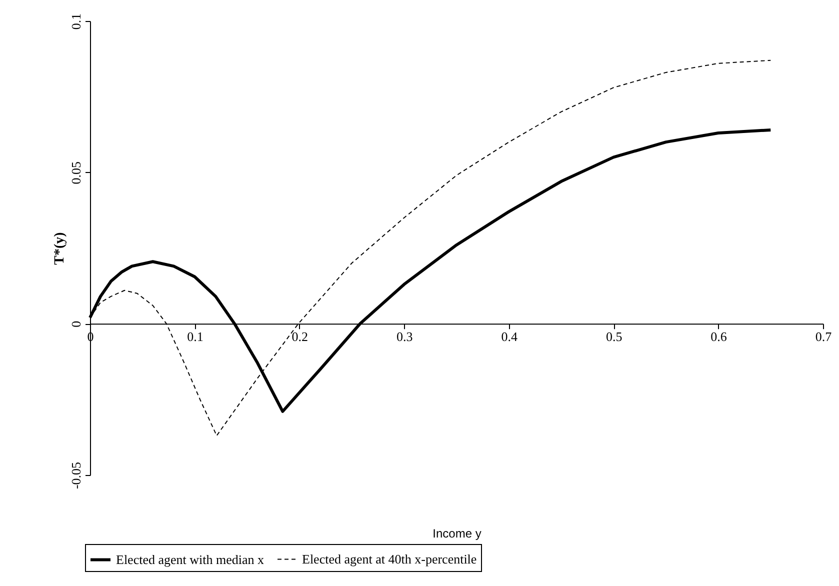 The image size is (839, 586). I want to click on x-tick-label: 0.4, so click(509, 336).